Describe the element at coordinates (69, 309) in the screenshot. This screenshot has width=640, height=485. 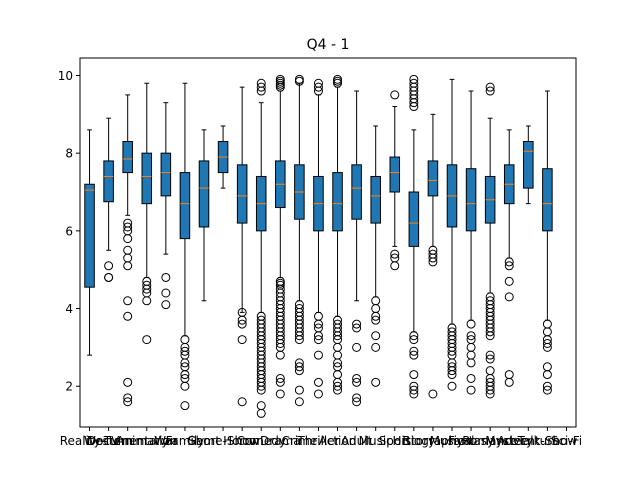
I see `y-tick-label: 4` at that location.